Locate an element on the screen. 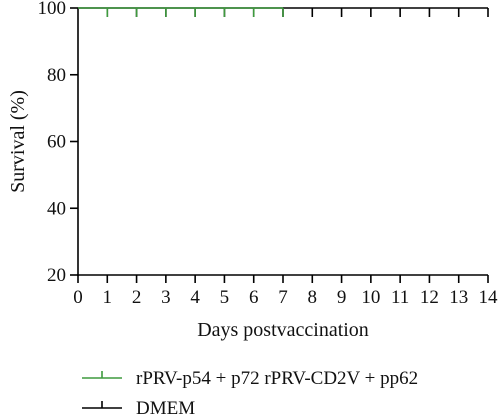 The width and height of the screenshot is (500, 420). x-tick-label-13: 13 is located at coordinates (458, 297).